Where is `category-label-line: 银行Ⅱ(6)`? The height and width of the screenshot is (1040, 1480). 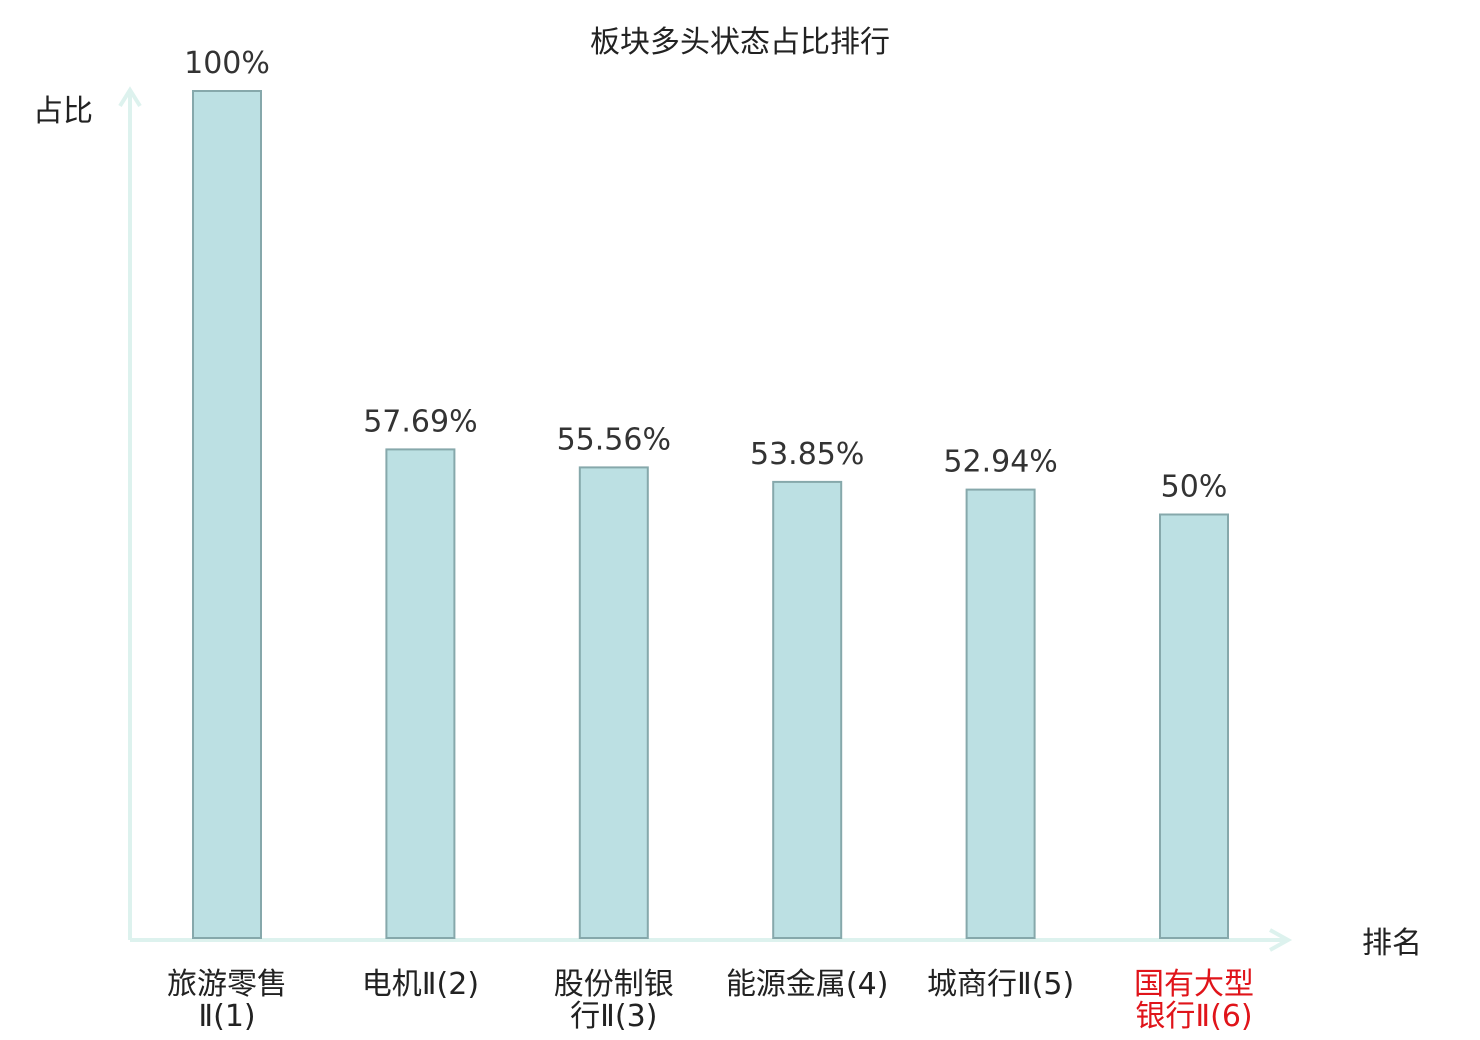 category-label-line: 银行Ⅱ(6) is located at coordinates (1193, 1016).